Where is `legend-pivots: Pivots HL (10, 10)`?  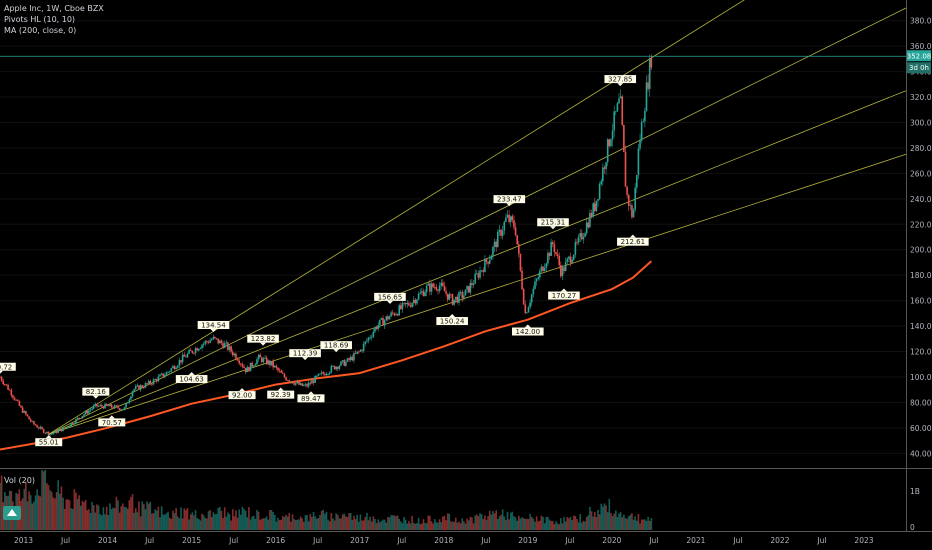
legend-pivots: Pivots HL (10, 10) is located at coordinates (40, 19).